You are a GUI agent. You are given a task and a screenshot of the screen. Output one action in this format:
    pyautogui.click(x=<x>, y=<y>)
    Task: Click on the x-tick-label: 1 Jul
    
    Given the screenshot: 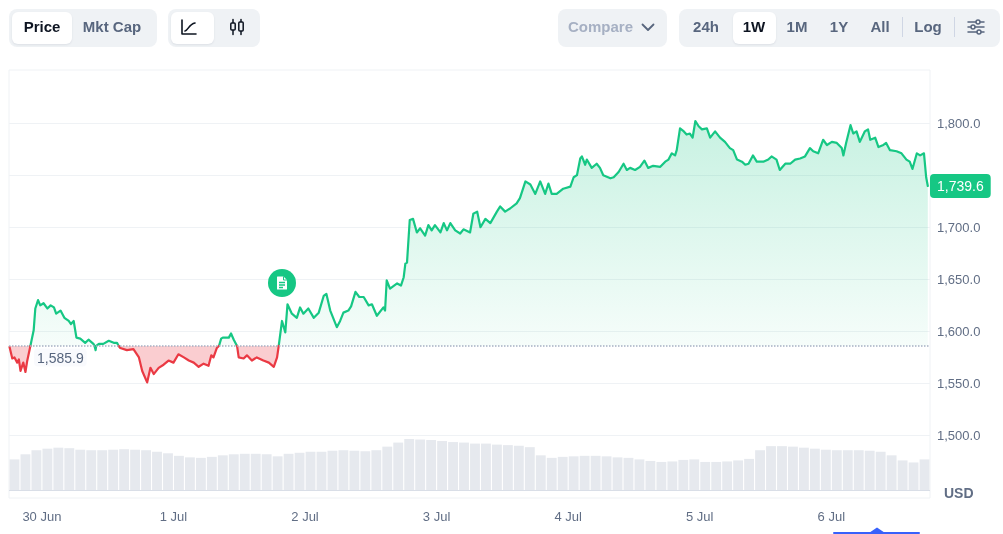 What is the action you would take?
    pyautogui.click(x=173, y=516)
    